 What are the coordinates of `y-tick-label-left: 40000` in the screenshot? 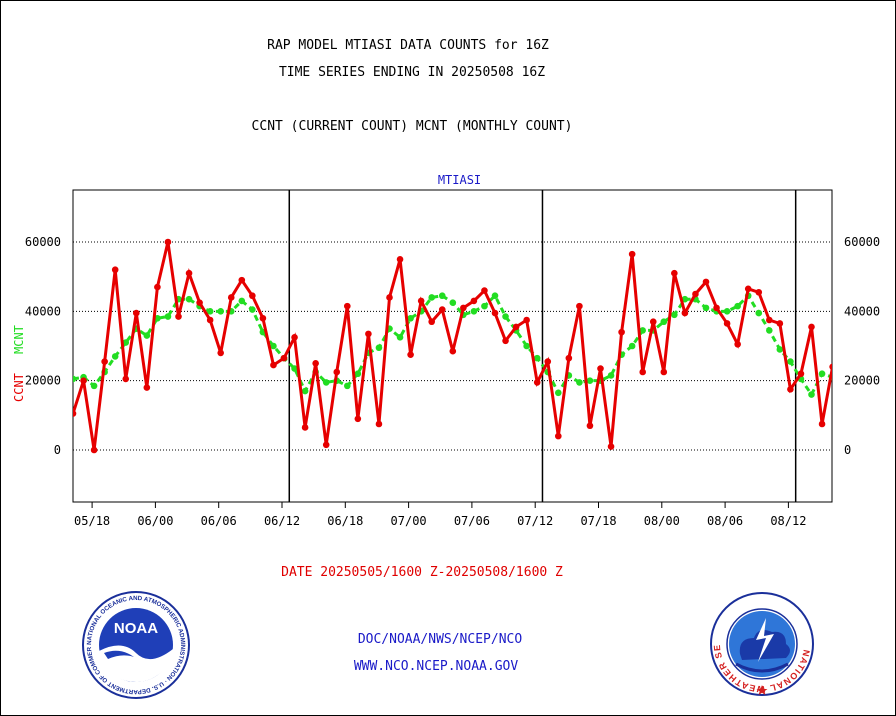 It's located at (43, 311).